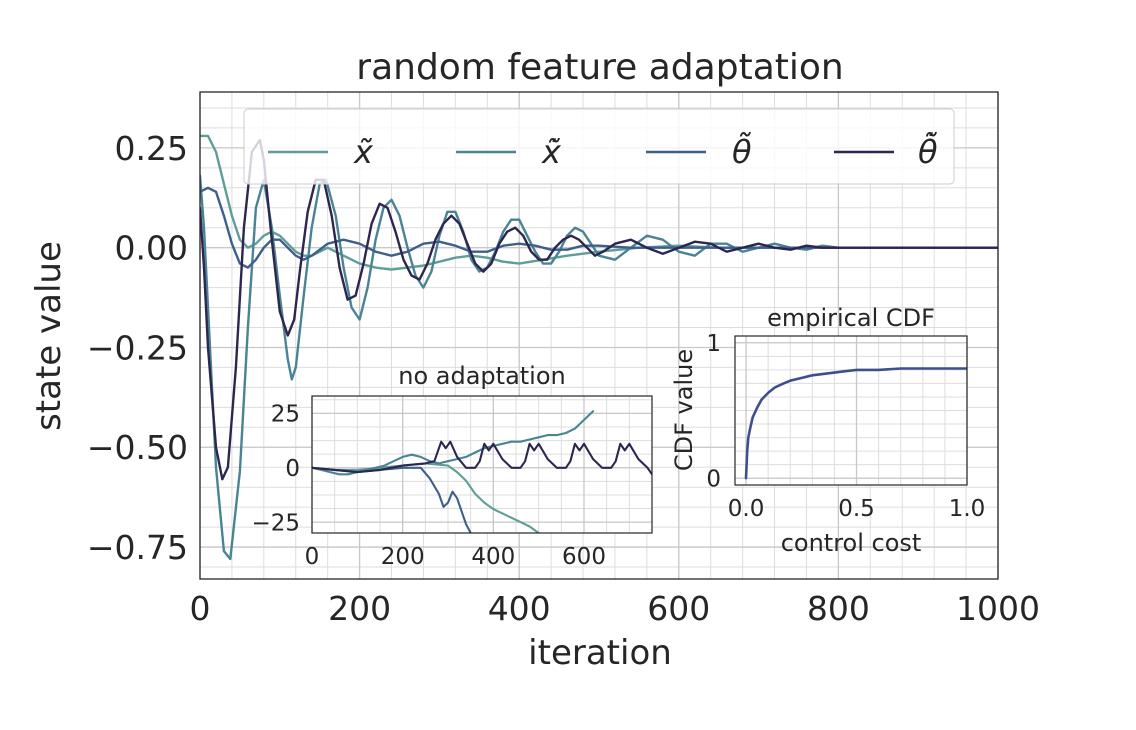 This screenshot has width=1136, height=730. Describe the element at coordinates (275, 523) in the screenshot. I see `y-tick-label: −25` at that location.